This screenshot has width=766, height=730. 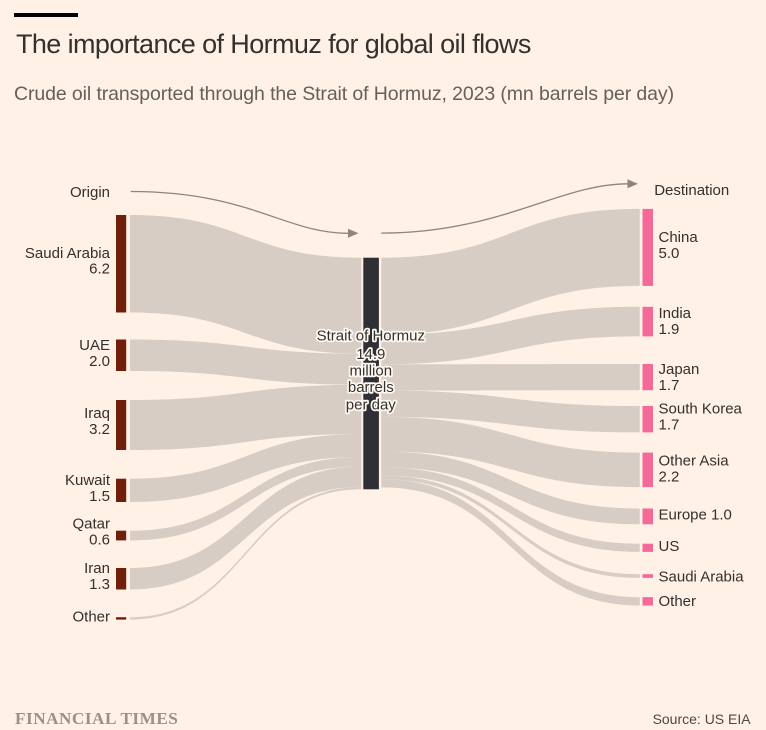 What do you see at coordinates (691, 190) in the screenshot?
I see `svg-text: Destination` at bounding box center [691, 190].